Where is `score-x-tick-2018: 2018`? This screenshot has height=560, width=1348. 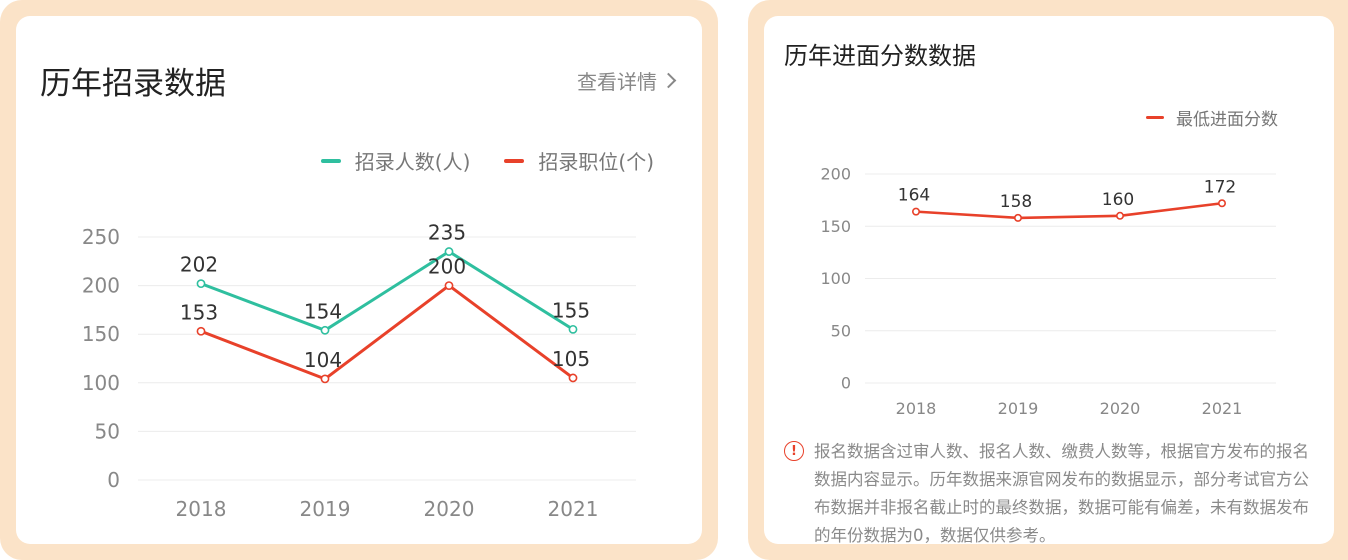 score-x-tick-2018: 2018 is located at coordinates (916, 408).